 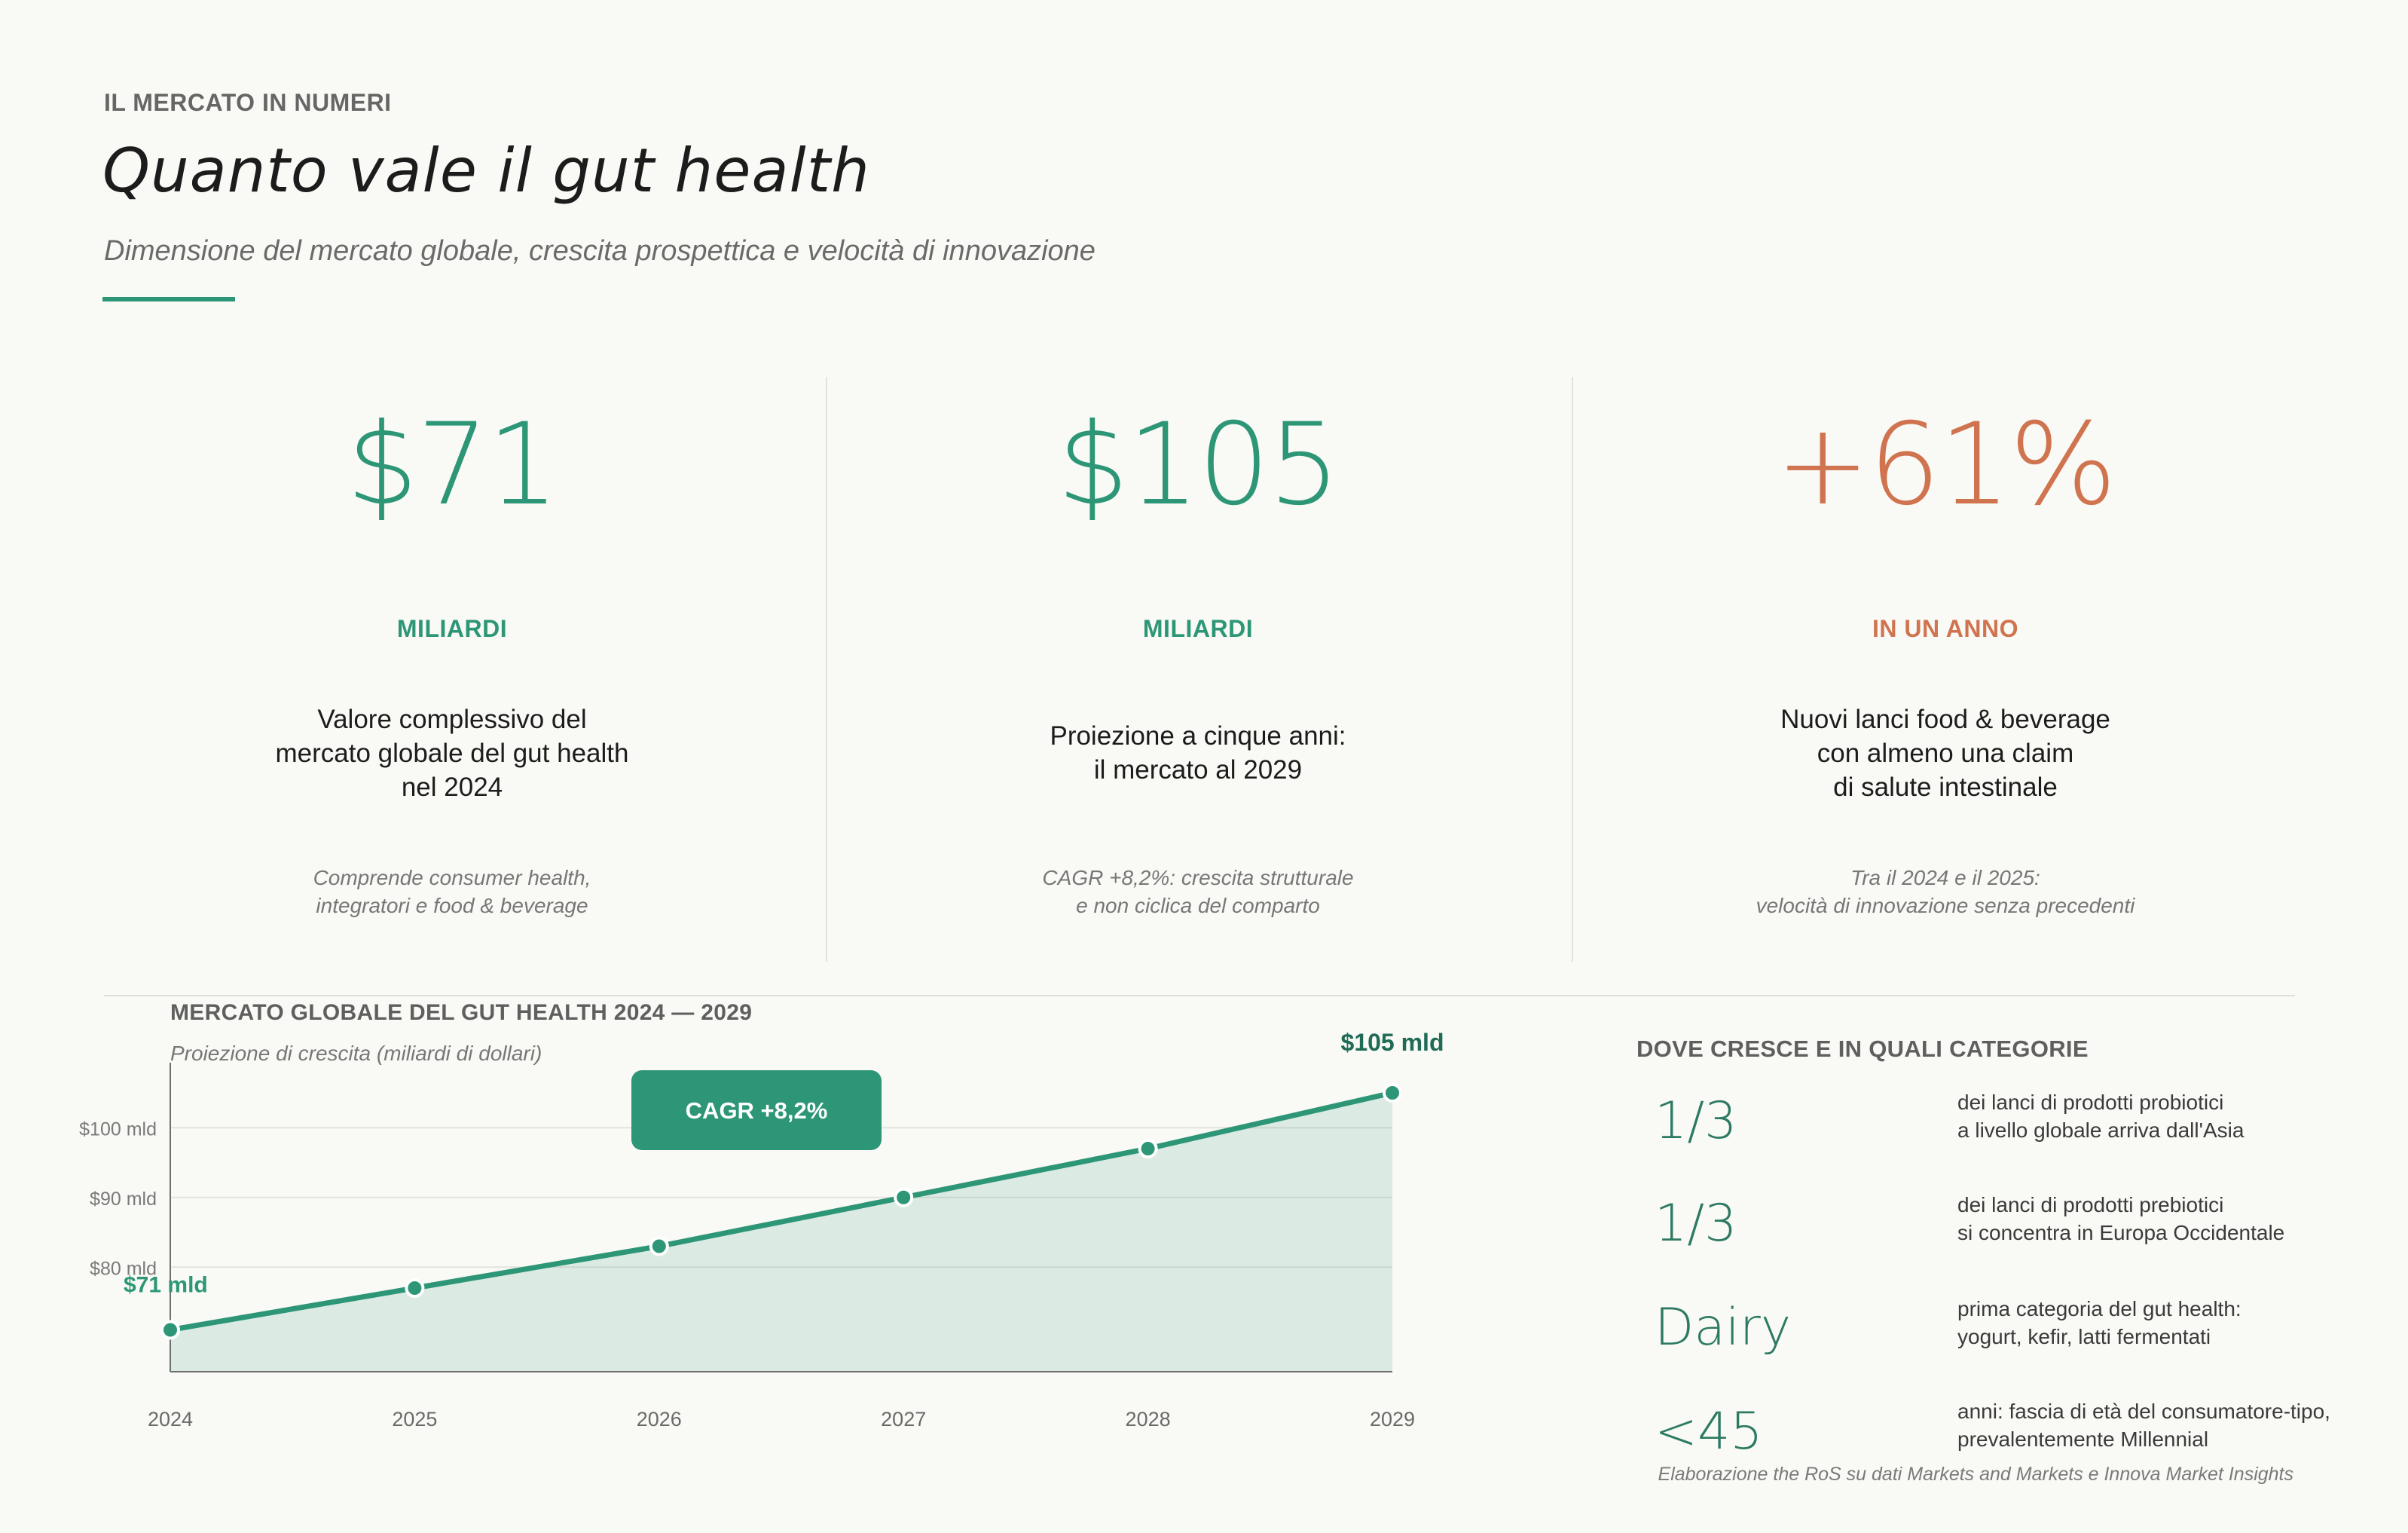 I want to click on kpi-description-line: nel 2024, so click(x=452, y=787).